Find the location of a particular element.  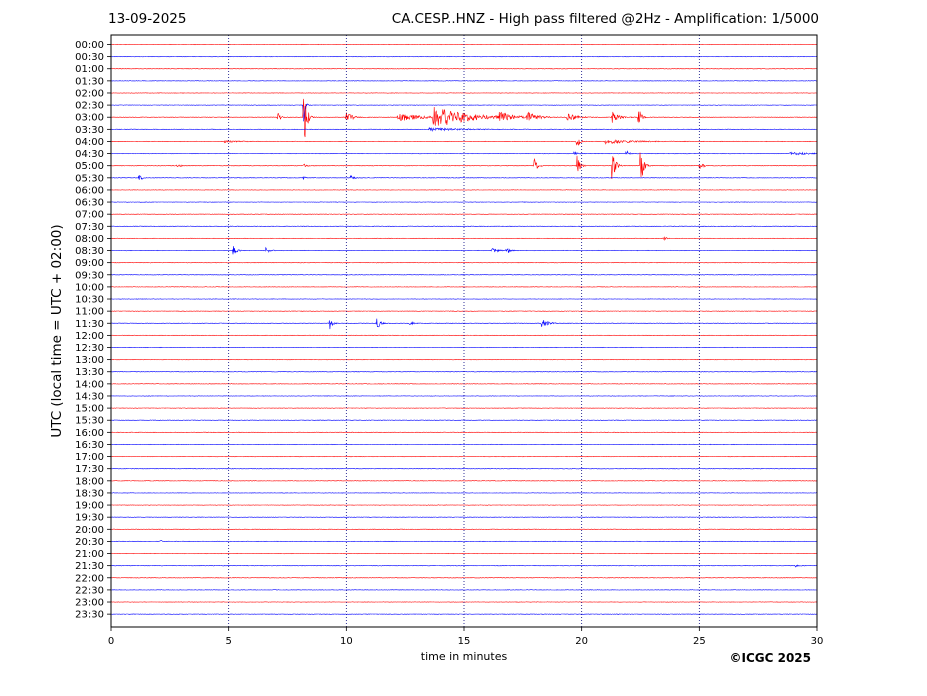

y-tick-label: 13:00 is located at coordinates (89, 360).